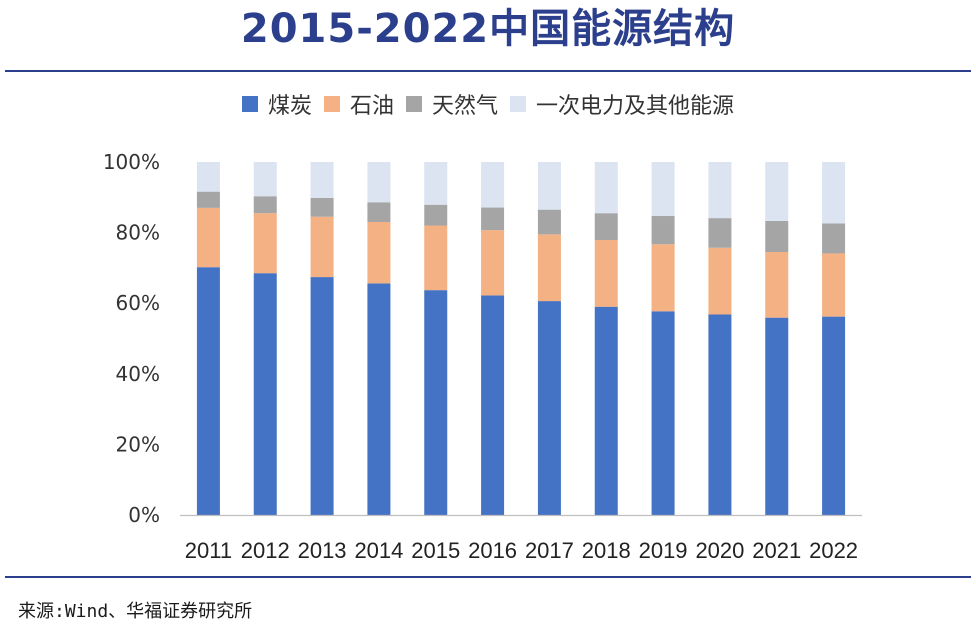 This screenshot has width=976, height=628. I want to click on x-tick-label: 2018, so click(606, 550).